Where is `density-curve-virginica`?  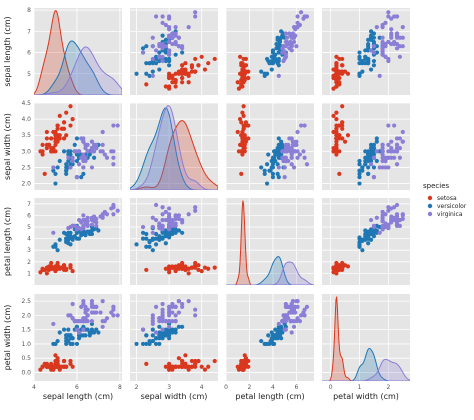
density-curve-virginica is located at coordinates (270, 273).